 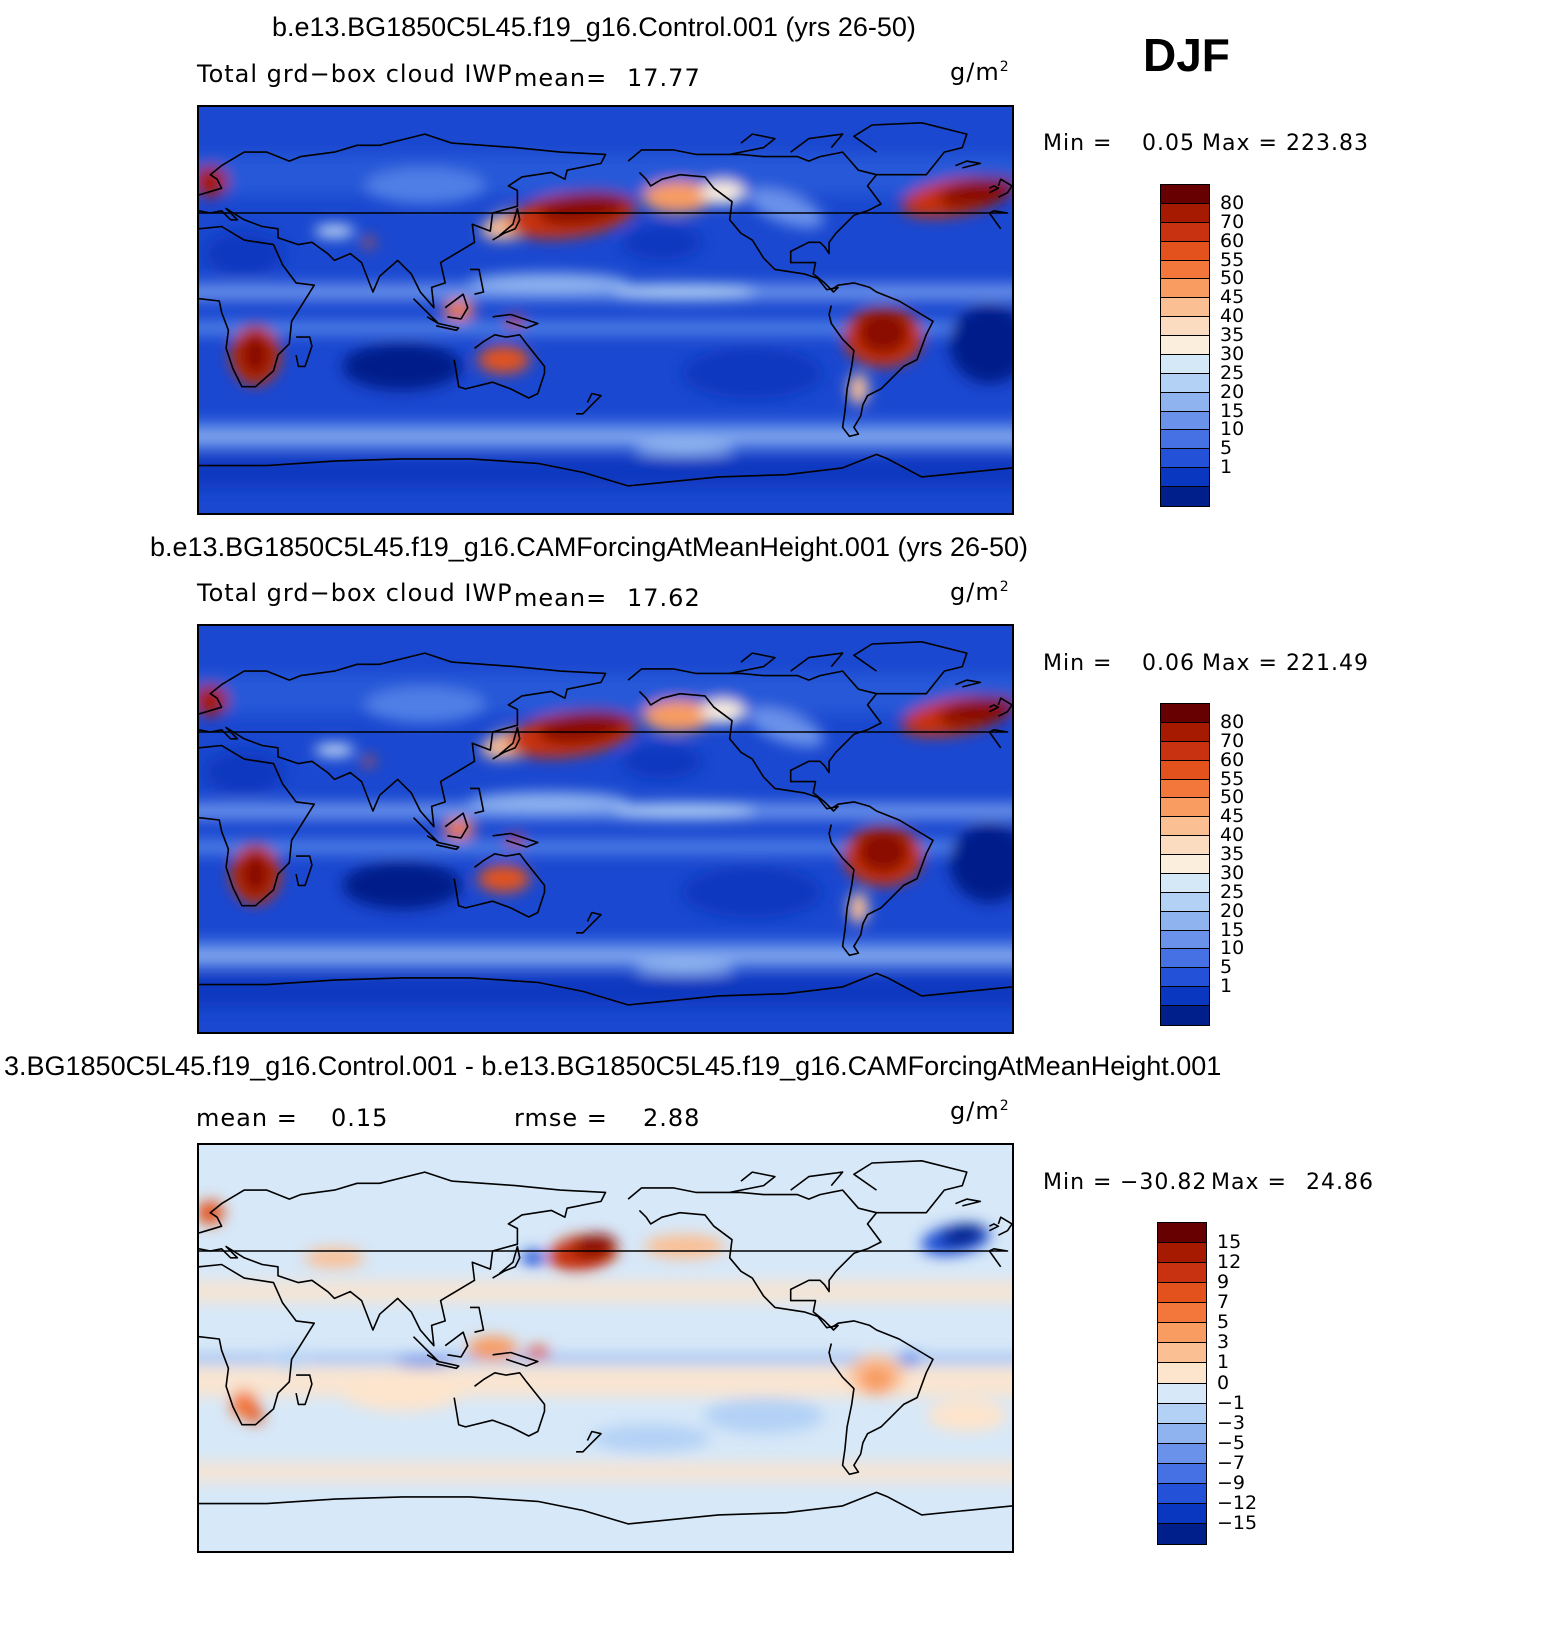 I want to click on colorbar-tick-label: 60, so click(x=1232, y=240).